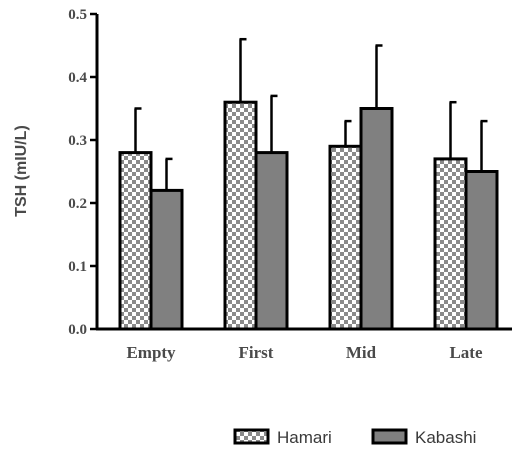 This screenshot has height=451, width=514. What do you see at coordinates (251, 436) in the screenshot?
I see `legend-swatch-hamari` at bounding box center [251, 436].